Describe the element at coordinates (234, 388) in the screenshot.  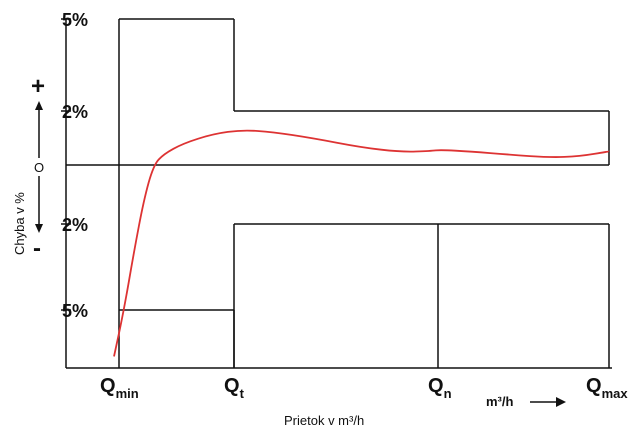
I see `x-tick-label-qt: Qt` at that location.